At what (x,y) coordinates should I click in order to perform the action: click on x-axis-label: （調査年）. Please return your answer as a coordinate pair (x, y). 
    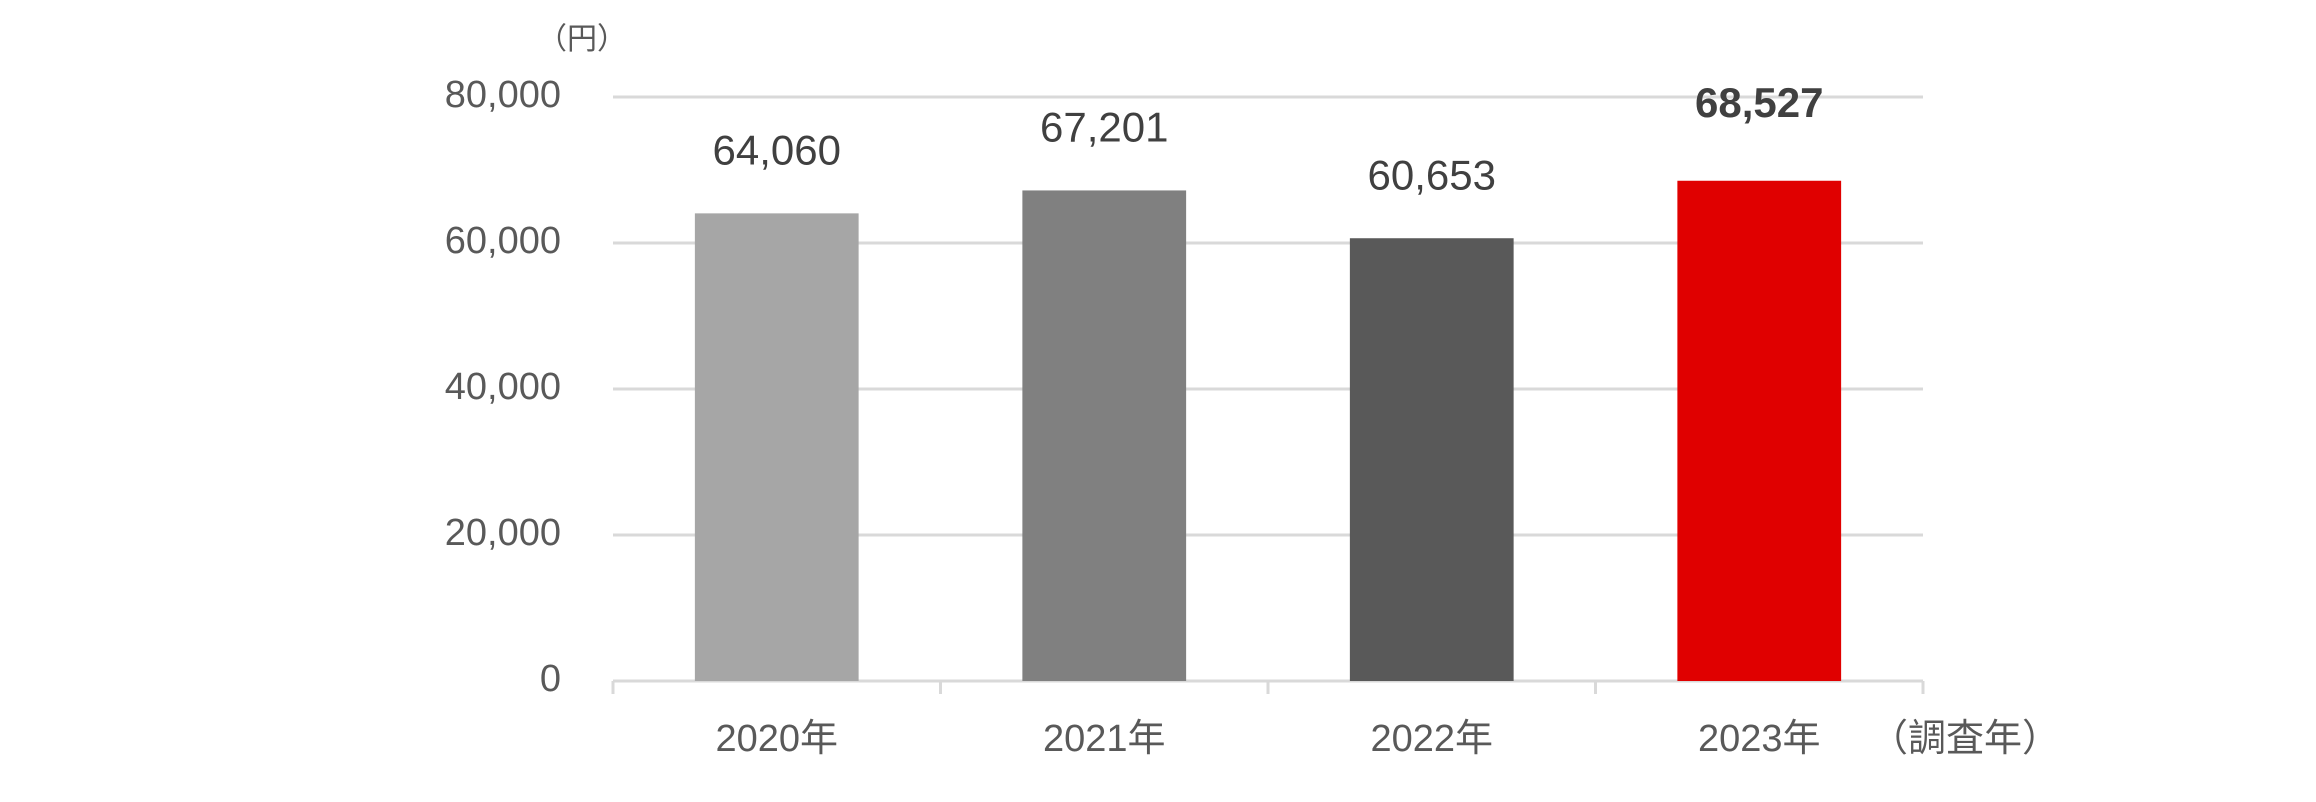
    Looking at the image, I should click on (1965, 739).